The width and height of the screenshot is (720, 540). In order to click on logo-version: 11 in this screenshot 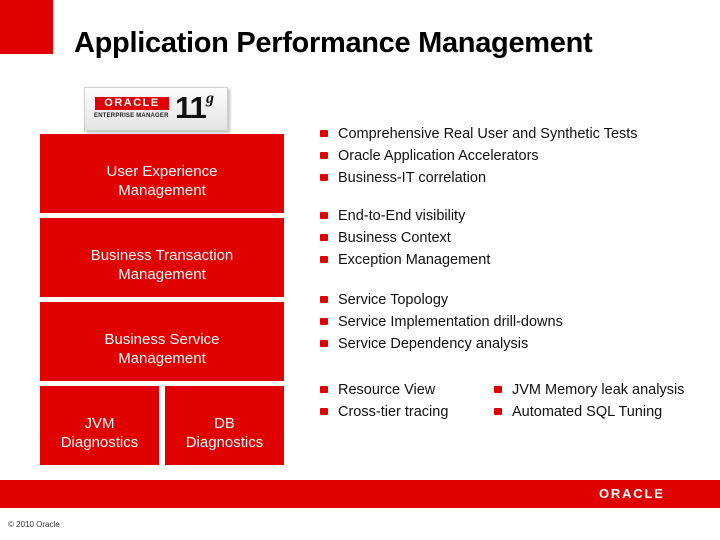, I will do `click(191, 107)`.